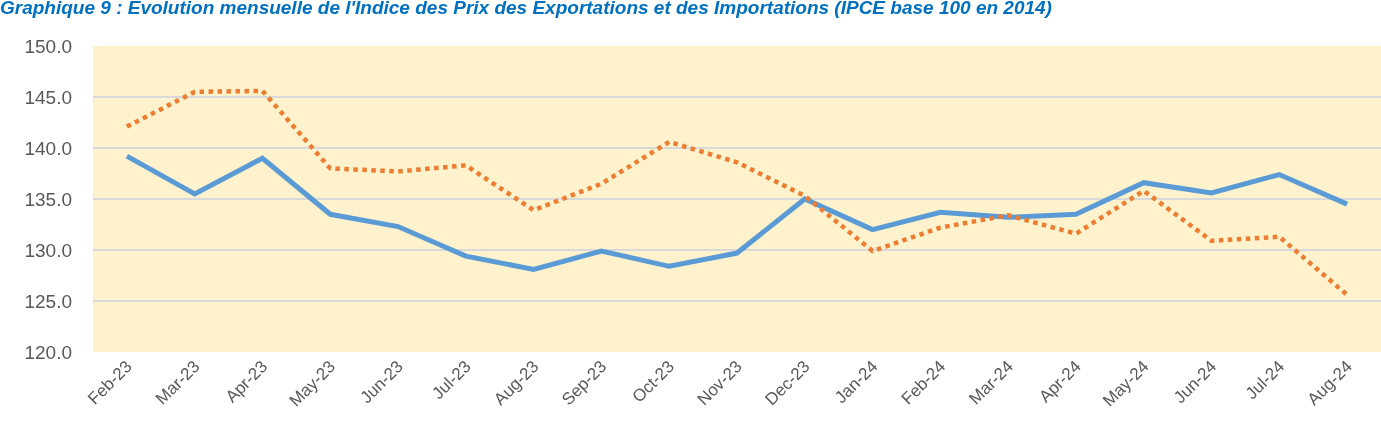 This screenshot has width=1381, height=447. Describe the element at coordinates (48, 46) in the screenshot. I see `y-tick-label: 150.0` at that location.